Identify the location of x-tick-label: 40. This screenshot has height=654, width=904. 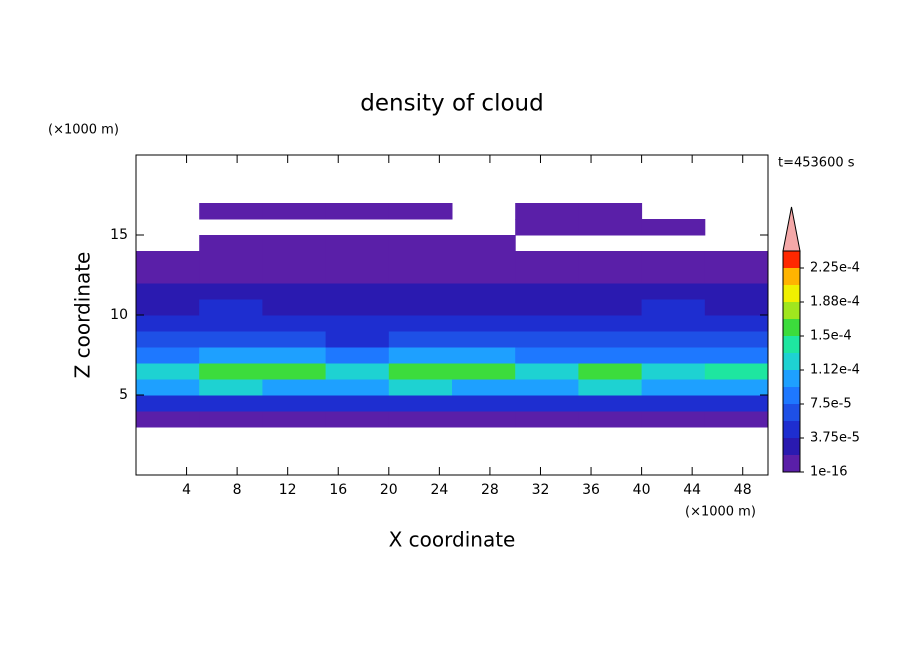
(642, 490).